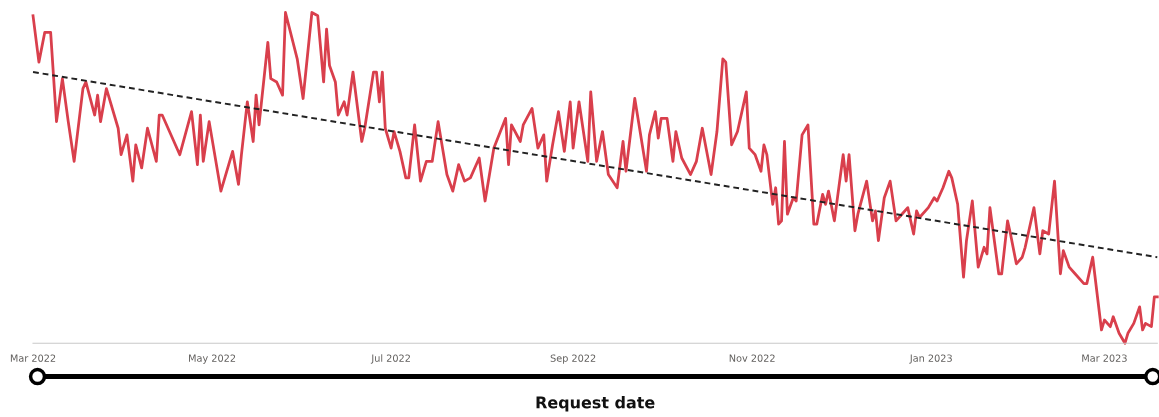  I want to click on x-tick-label: Sep 2022, so click(573, 359).